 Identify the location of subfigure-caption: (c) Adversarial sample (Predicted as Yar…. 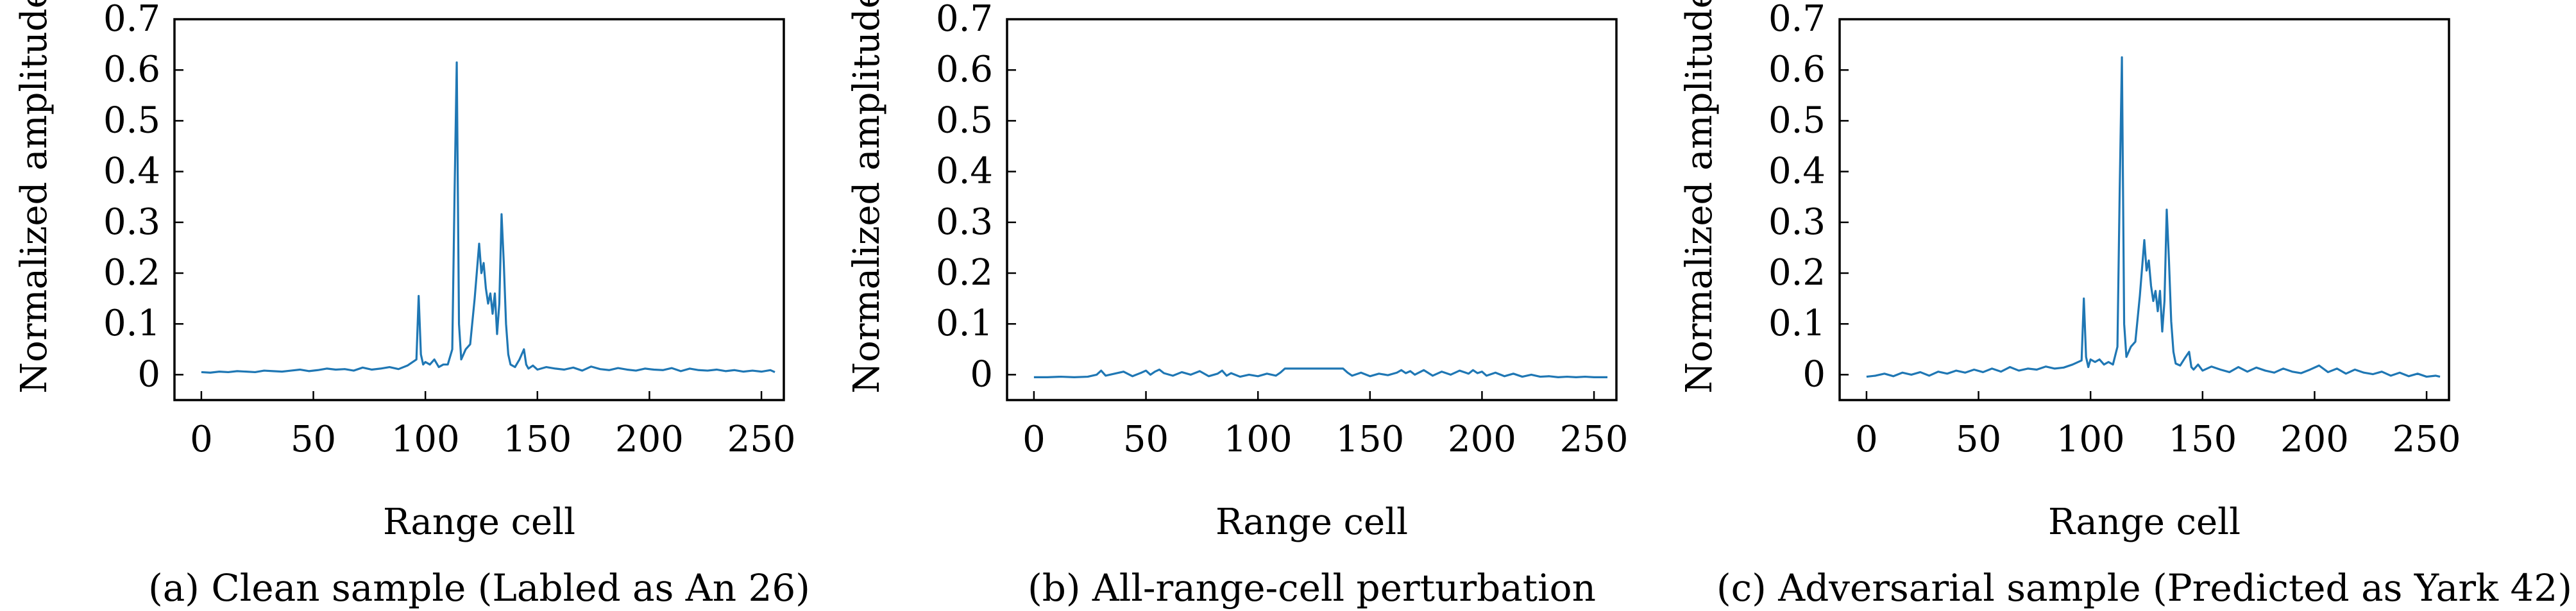
(2144, 588).